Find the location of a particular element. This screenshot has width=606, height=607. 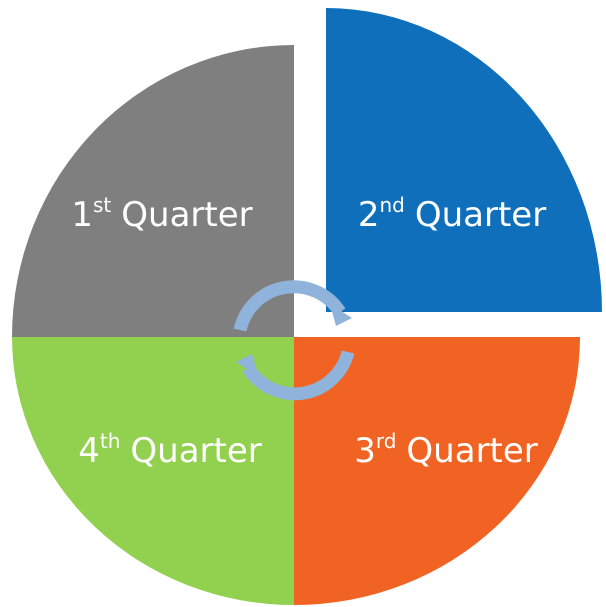

label-number: 2 is located at coordinates (369, 215).